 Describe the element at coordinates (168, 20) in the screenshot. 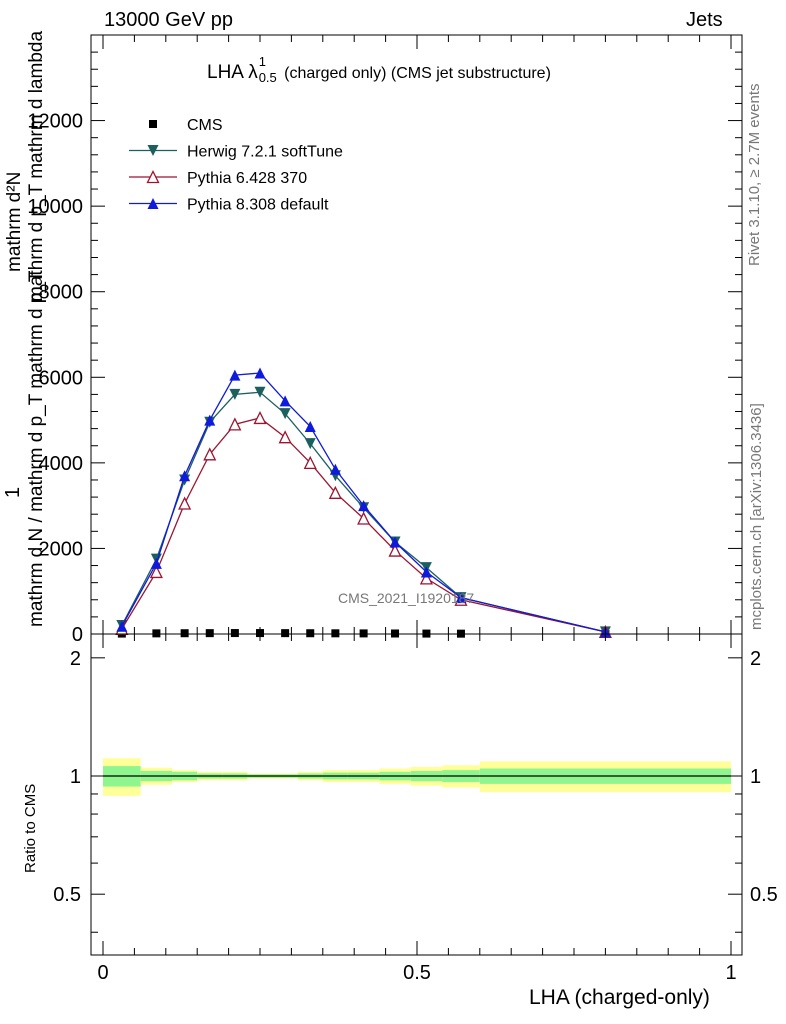

I see `header-left-label: 13000 GeV pp` at that location.